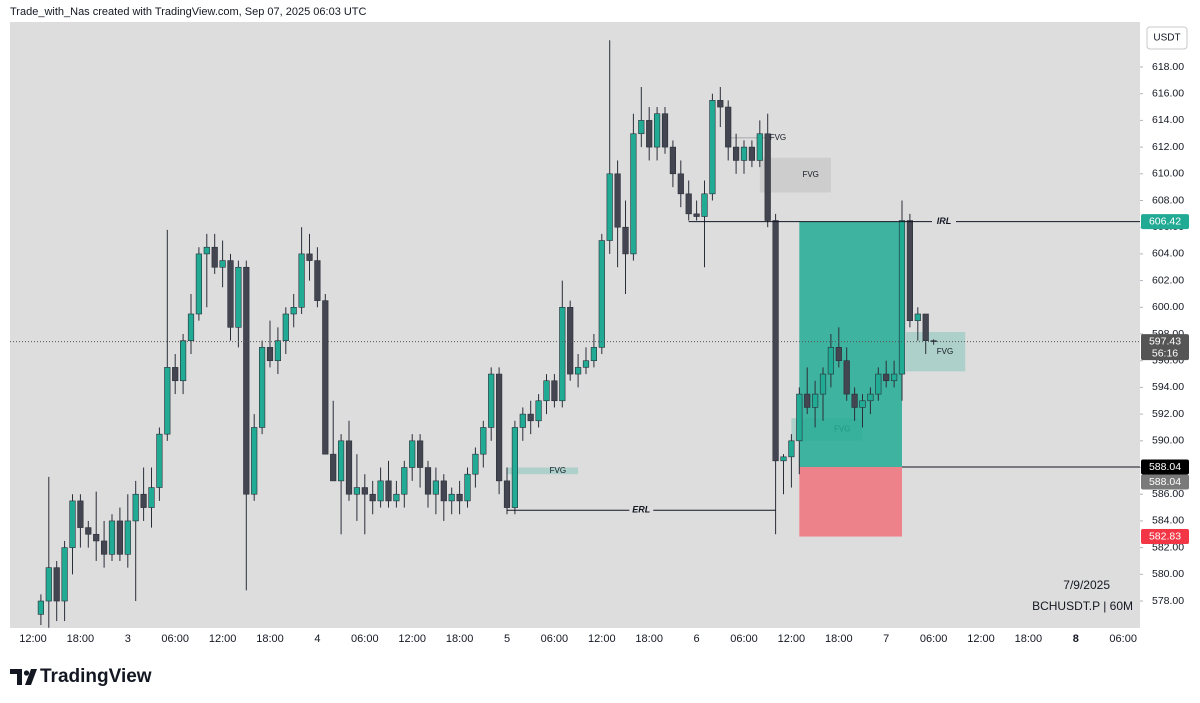 This screenshot has height=703, width=1200. Describe the element at coordinates (1168, 280) in the screenshot. I see `y-tick-label: 602.00` at that location.